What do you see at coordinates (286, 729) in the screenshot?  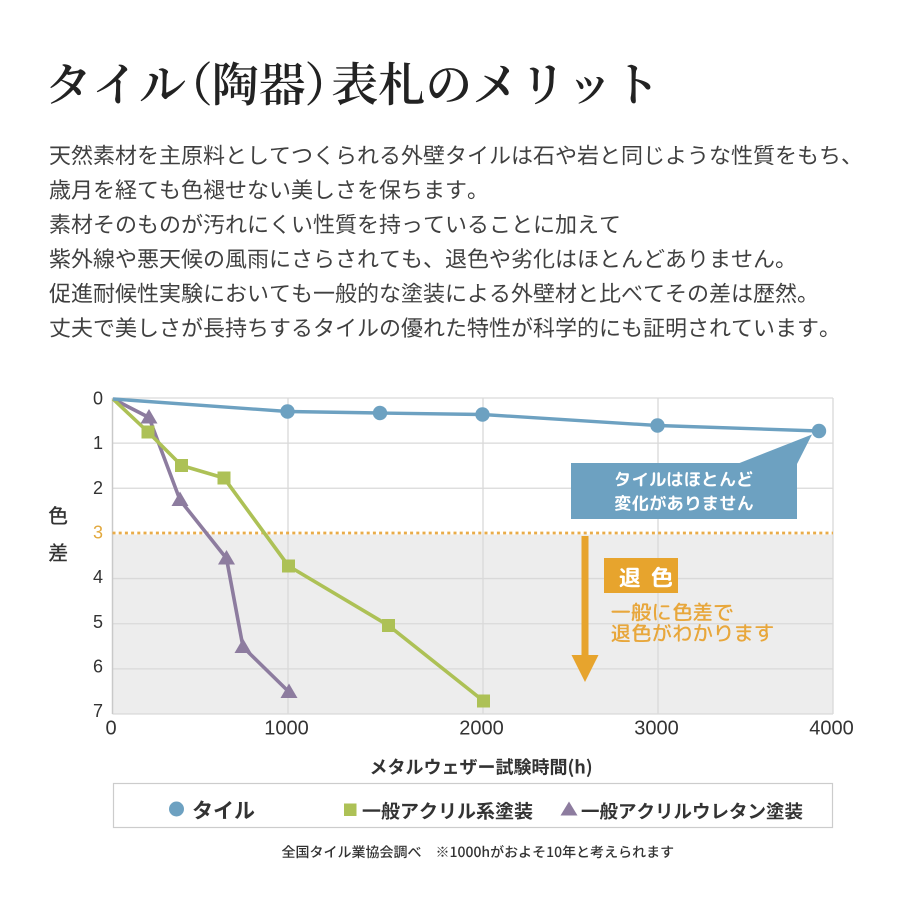 I see `svg-text: 1000` at bounding box center [286, 729].